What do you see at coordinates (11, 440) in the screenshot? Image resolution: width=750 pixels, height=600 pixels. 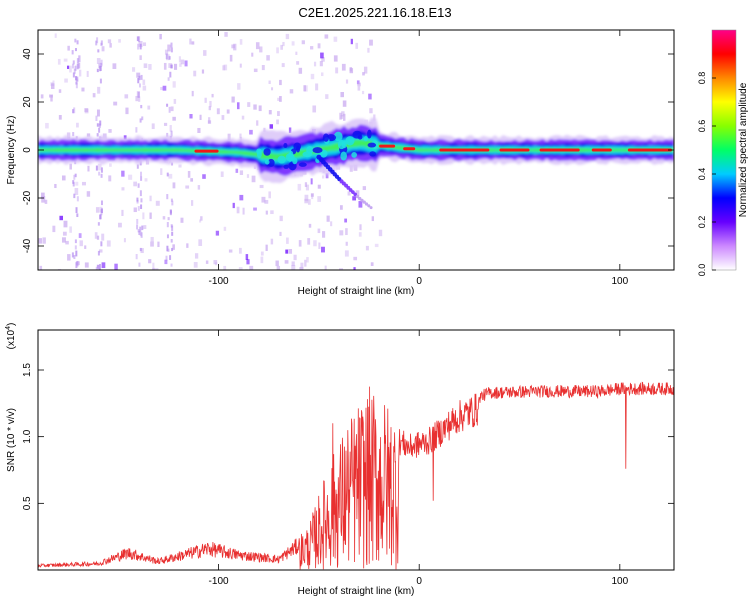 I see `snr-ylabel: SNR (10 * v/v)` at bounding box center [11, 440].